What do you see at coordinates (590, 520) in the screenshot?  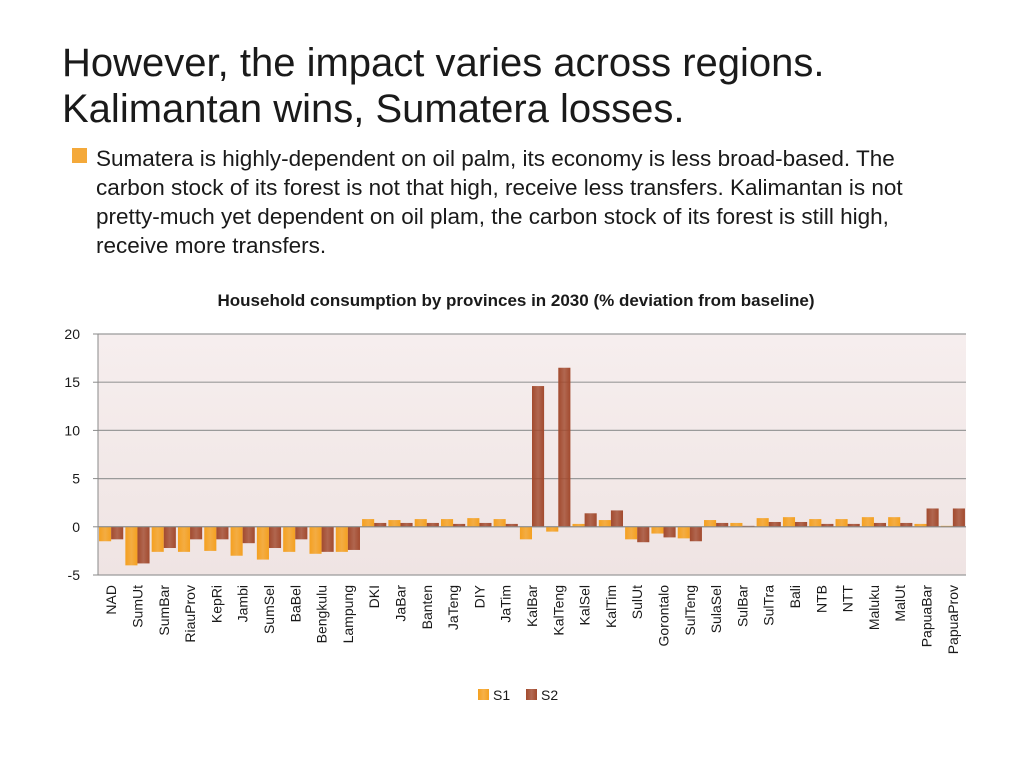 I see `bar-s2-kalsel` at bounding box center [590, 520].